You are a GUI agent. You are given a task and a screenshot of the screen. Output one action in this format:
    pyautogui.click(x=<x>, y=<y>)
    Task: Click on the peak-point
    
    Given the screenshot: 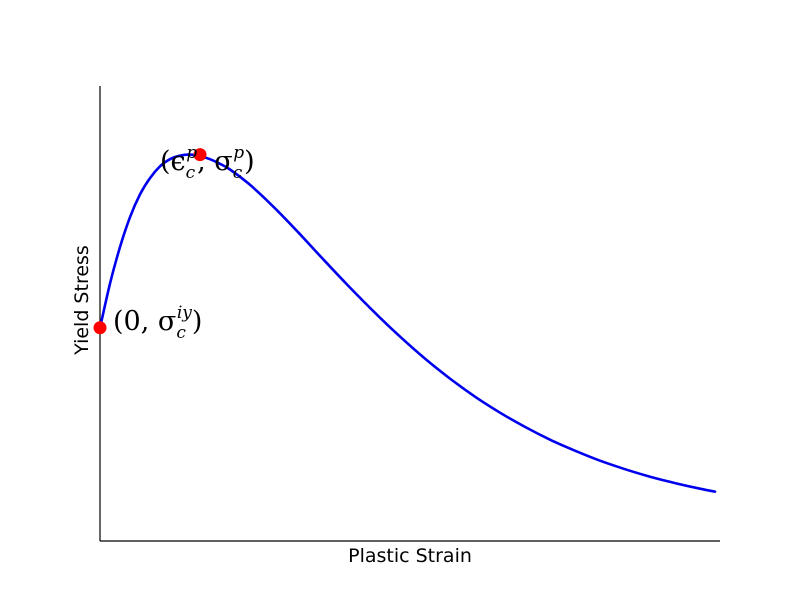 What is the action you would take?
    pyautogui.click(x=200, y=155)
    